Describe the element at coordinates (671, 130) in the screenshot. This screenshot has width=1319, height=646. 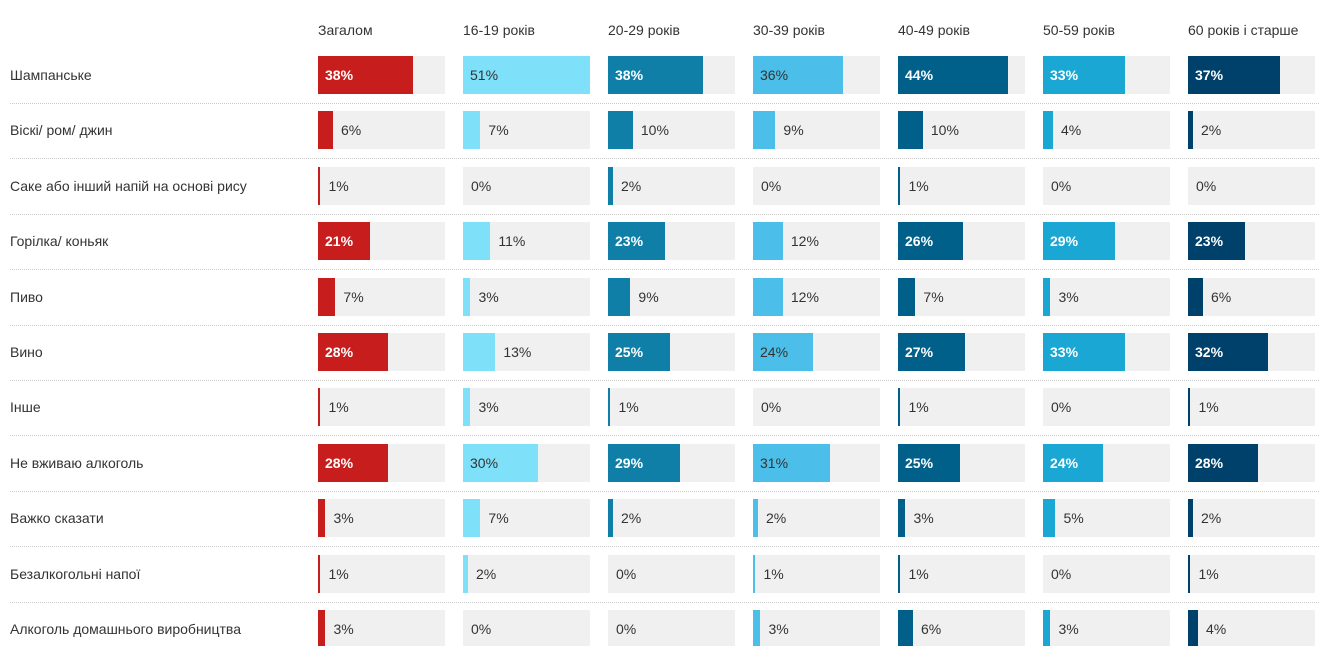
I see `bar-cell: 10%` at that location.